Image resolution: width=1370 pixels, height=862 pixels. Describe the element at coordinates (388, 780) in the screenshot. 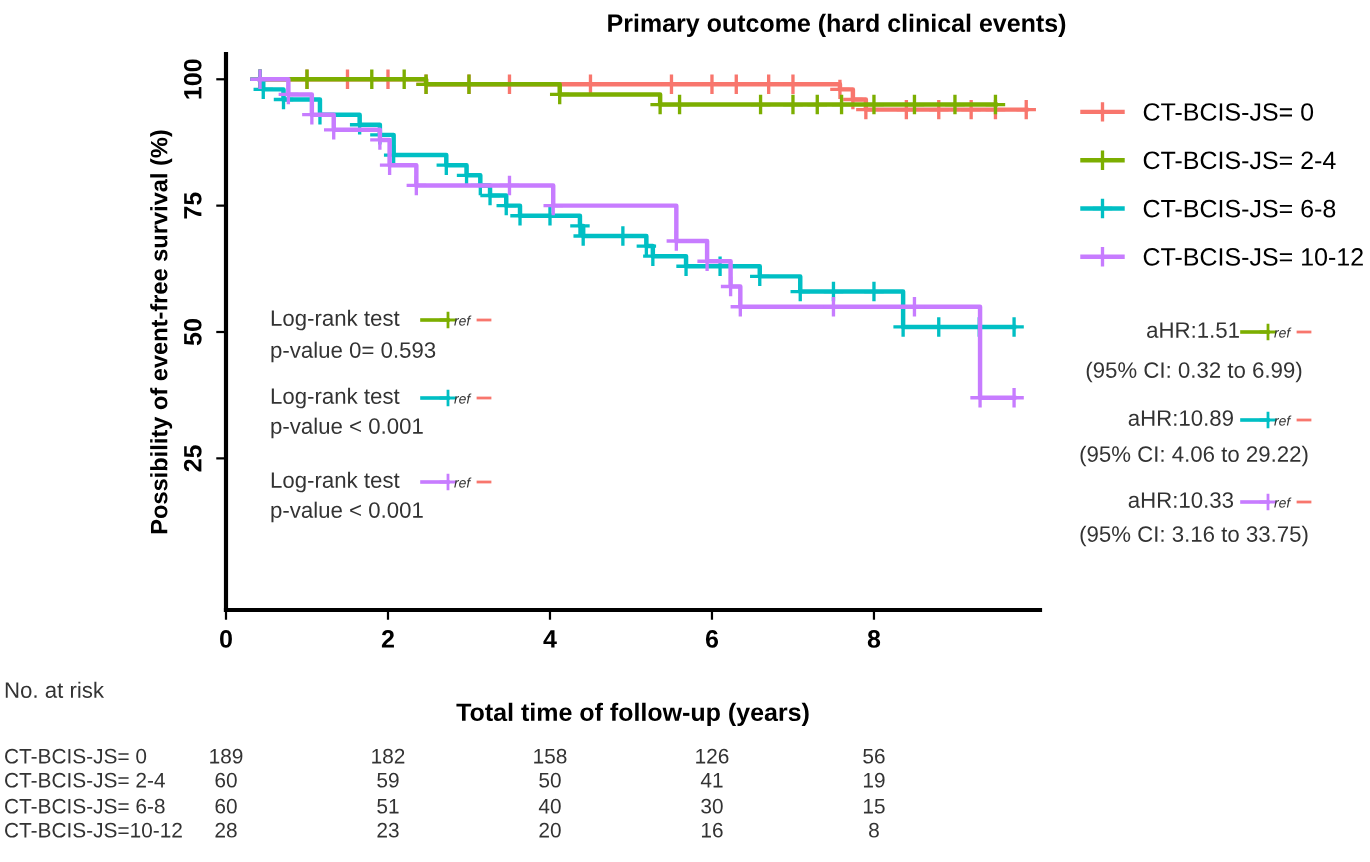

I see `text: 59` at that location.